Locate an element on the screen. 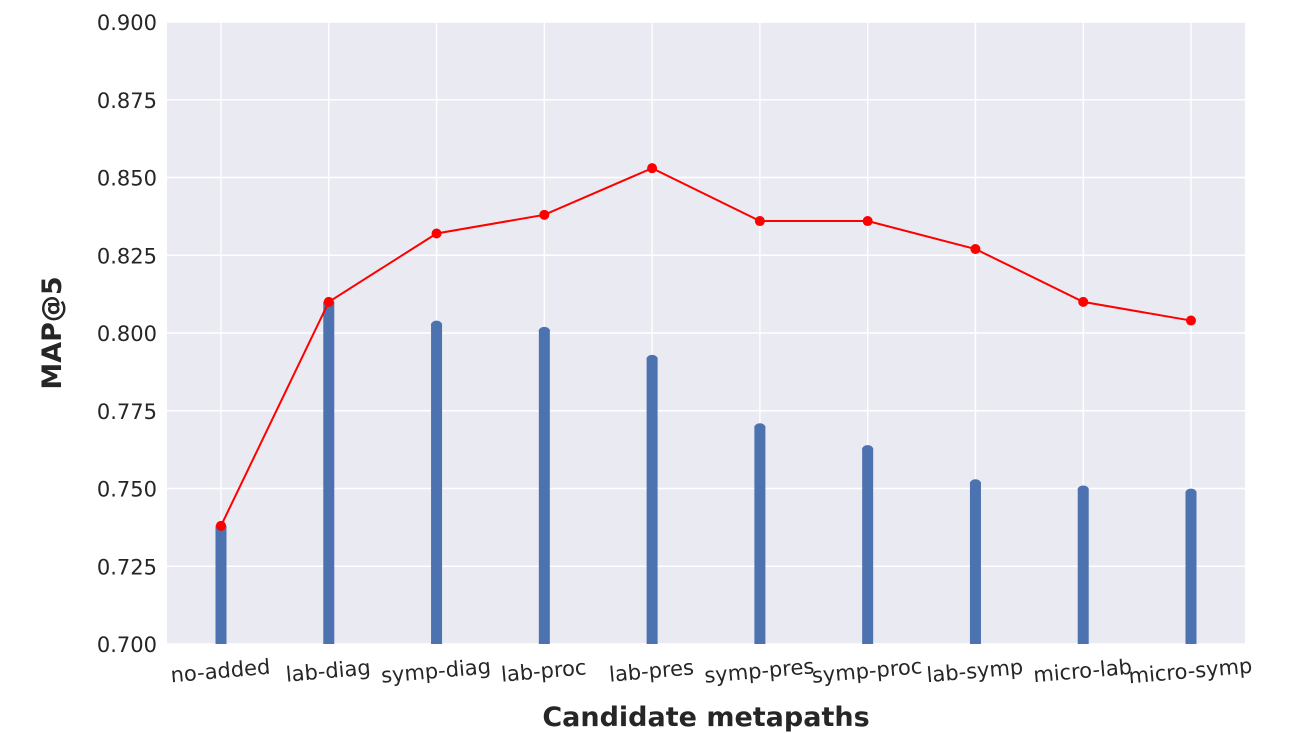 The image size is (1297, 733). x-tick-label: no-added is located at coordinates (221, 671).